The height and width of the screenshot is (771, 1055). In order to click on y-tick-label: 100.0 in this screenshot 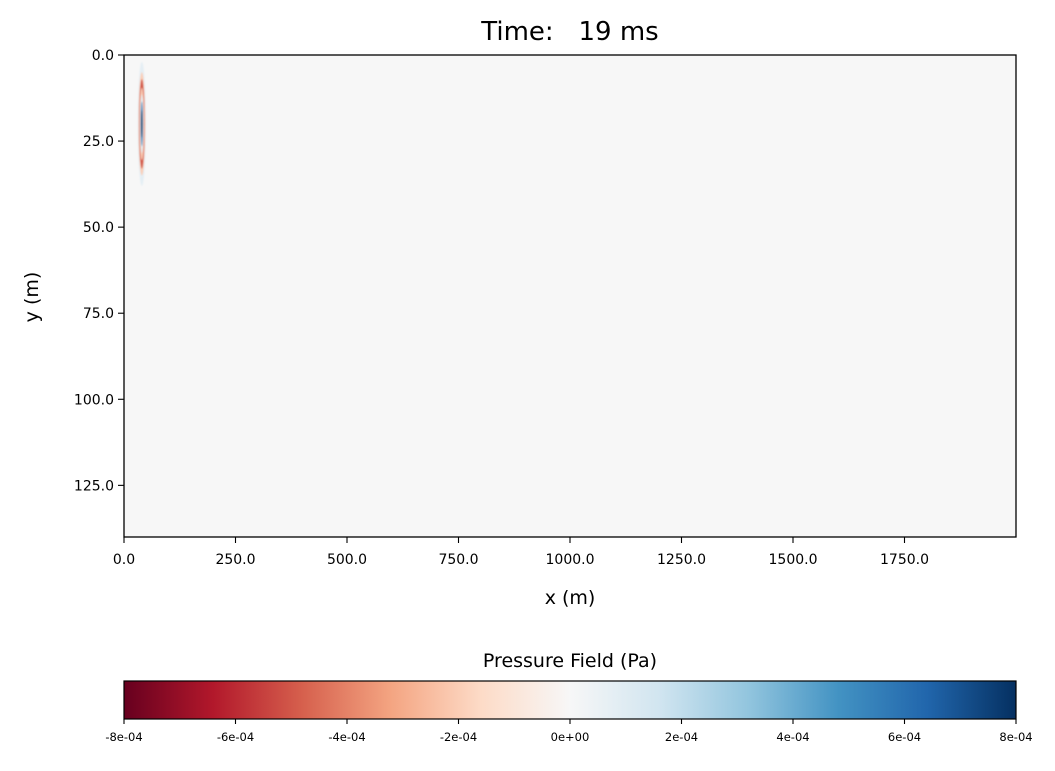, I will do `click(94, 400)`.